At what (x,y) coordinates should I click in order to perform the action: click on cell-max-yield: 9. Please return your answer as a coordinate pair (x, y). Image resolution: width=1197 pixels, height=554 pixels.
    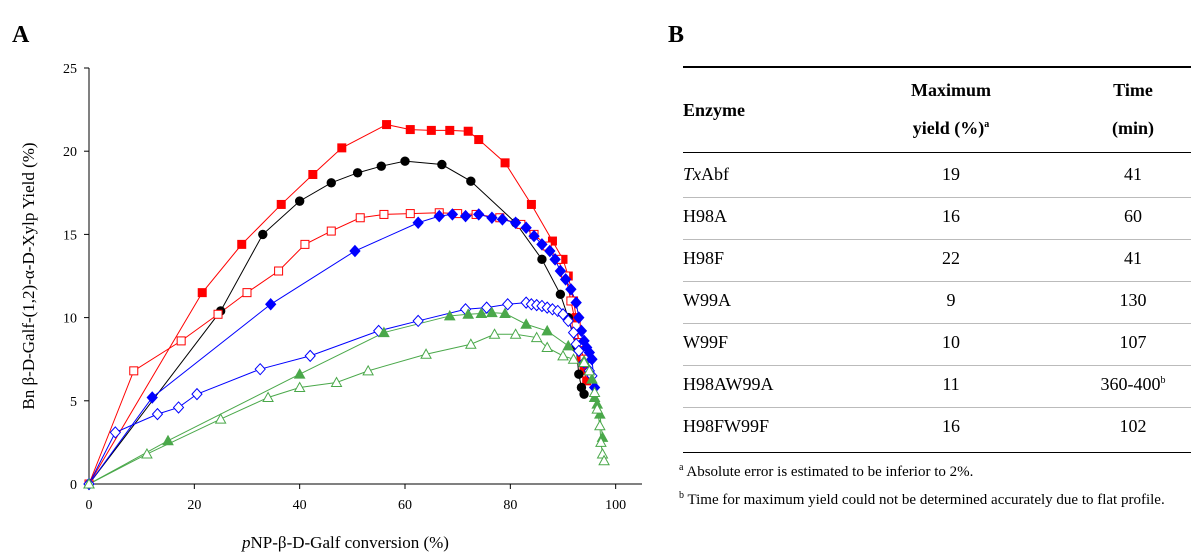
    Looking at the image, I should click on (951, 300).